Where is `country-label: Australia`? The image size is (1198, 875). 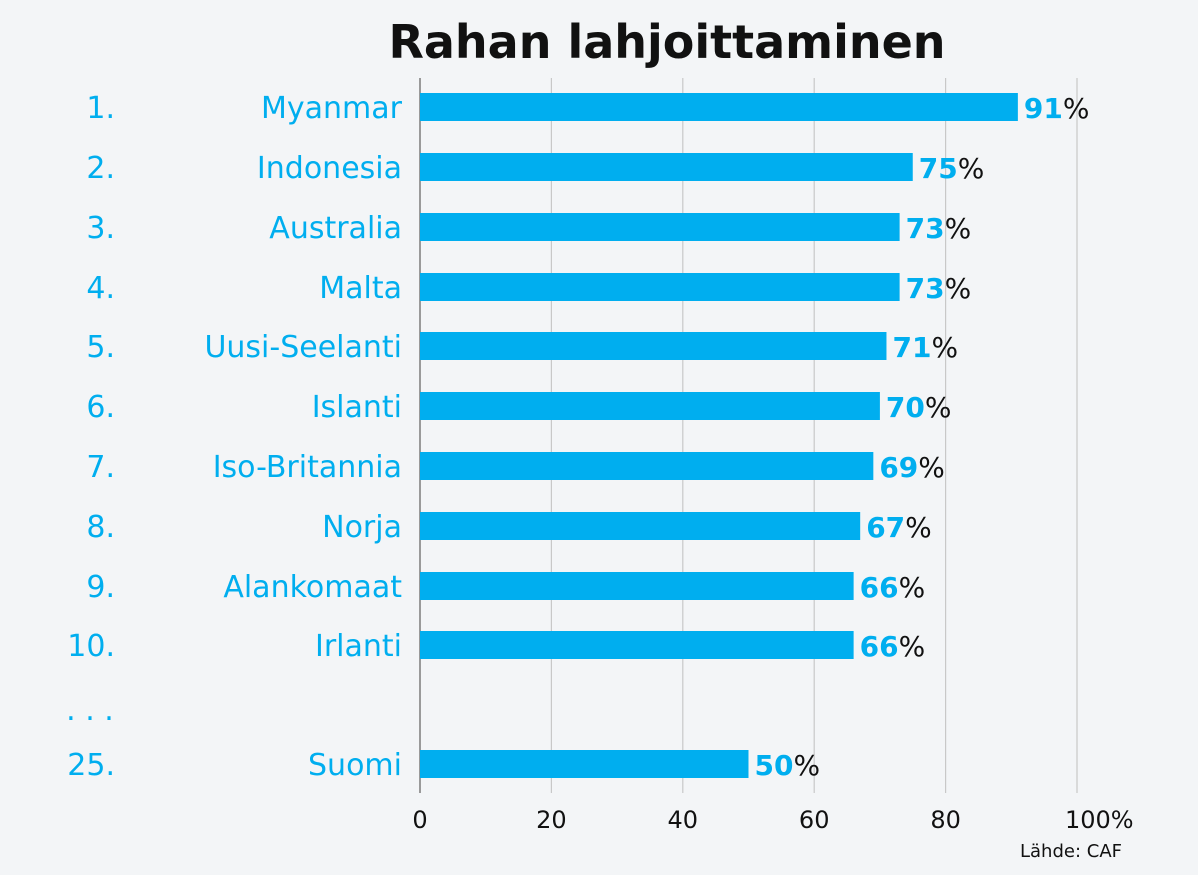 country-label: Australia is located at coordinates (335, 228).